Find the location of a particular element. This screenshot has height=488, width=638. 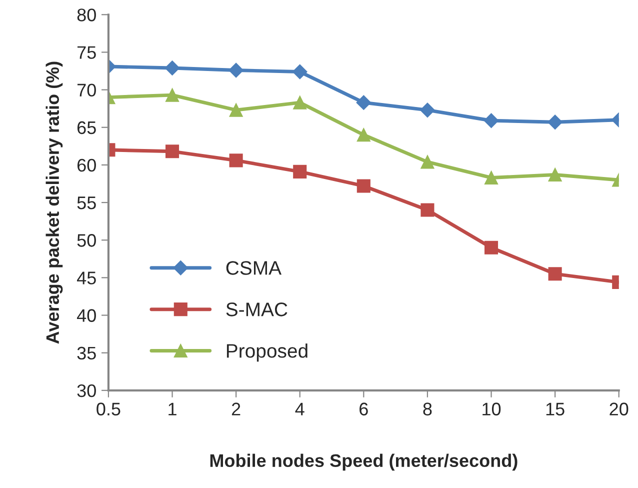

legend-label: Proposed is located at coordinates (267, 353).